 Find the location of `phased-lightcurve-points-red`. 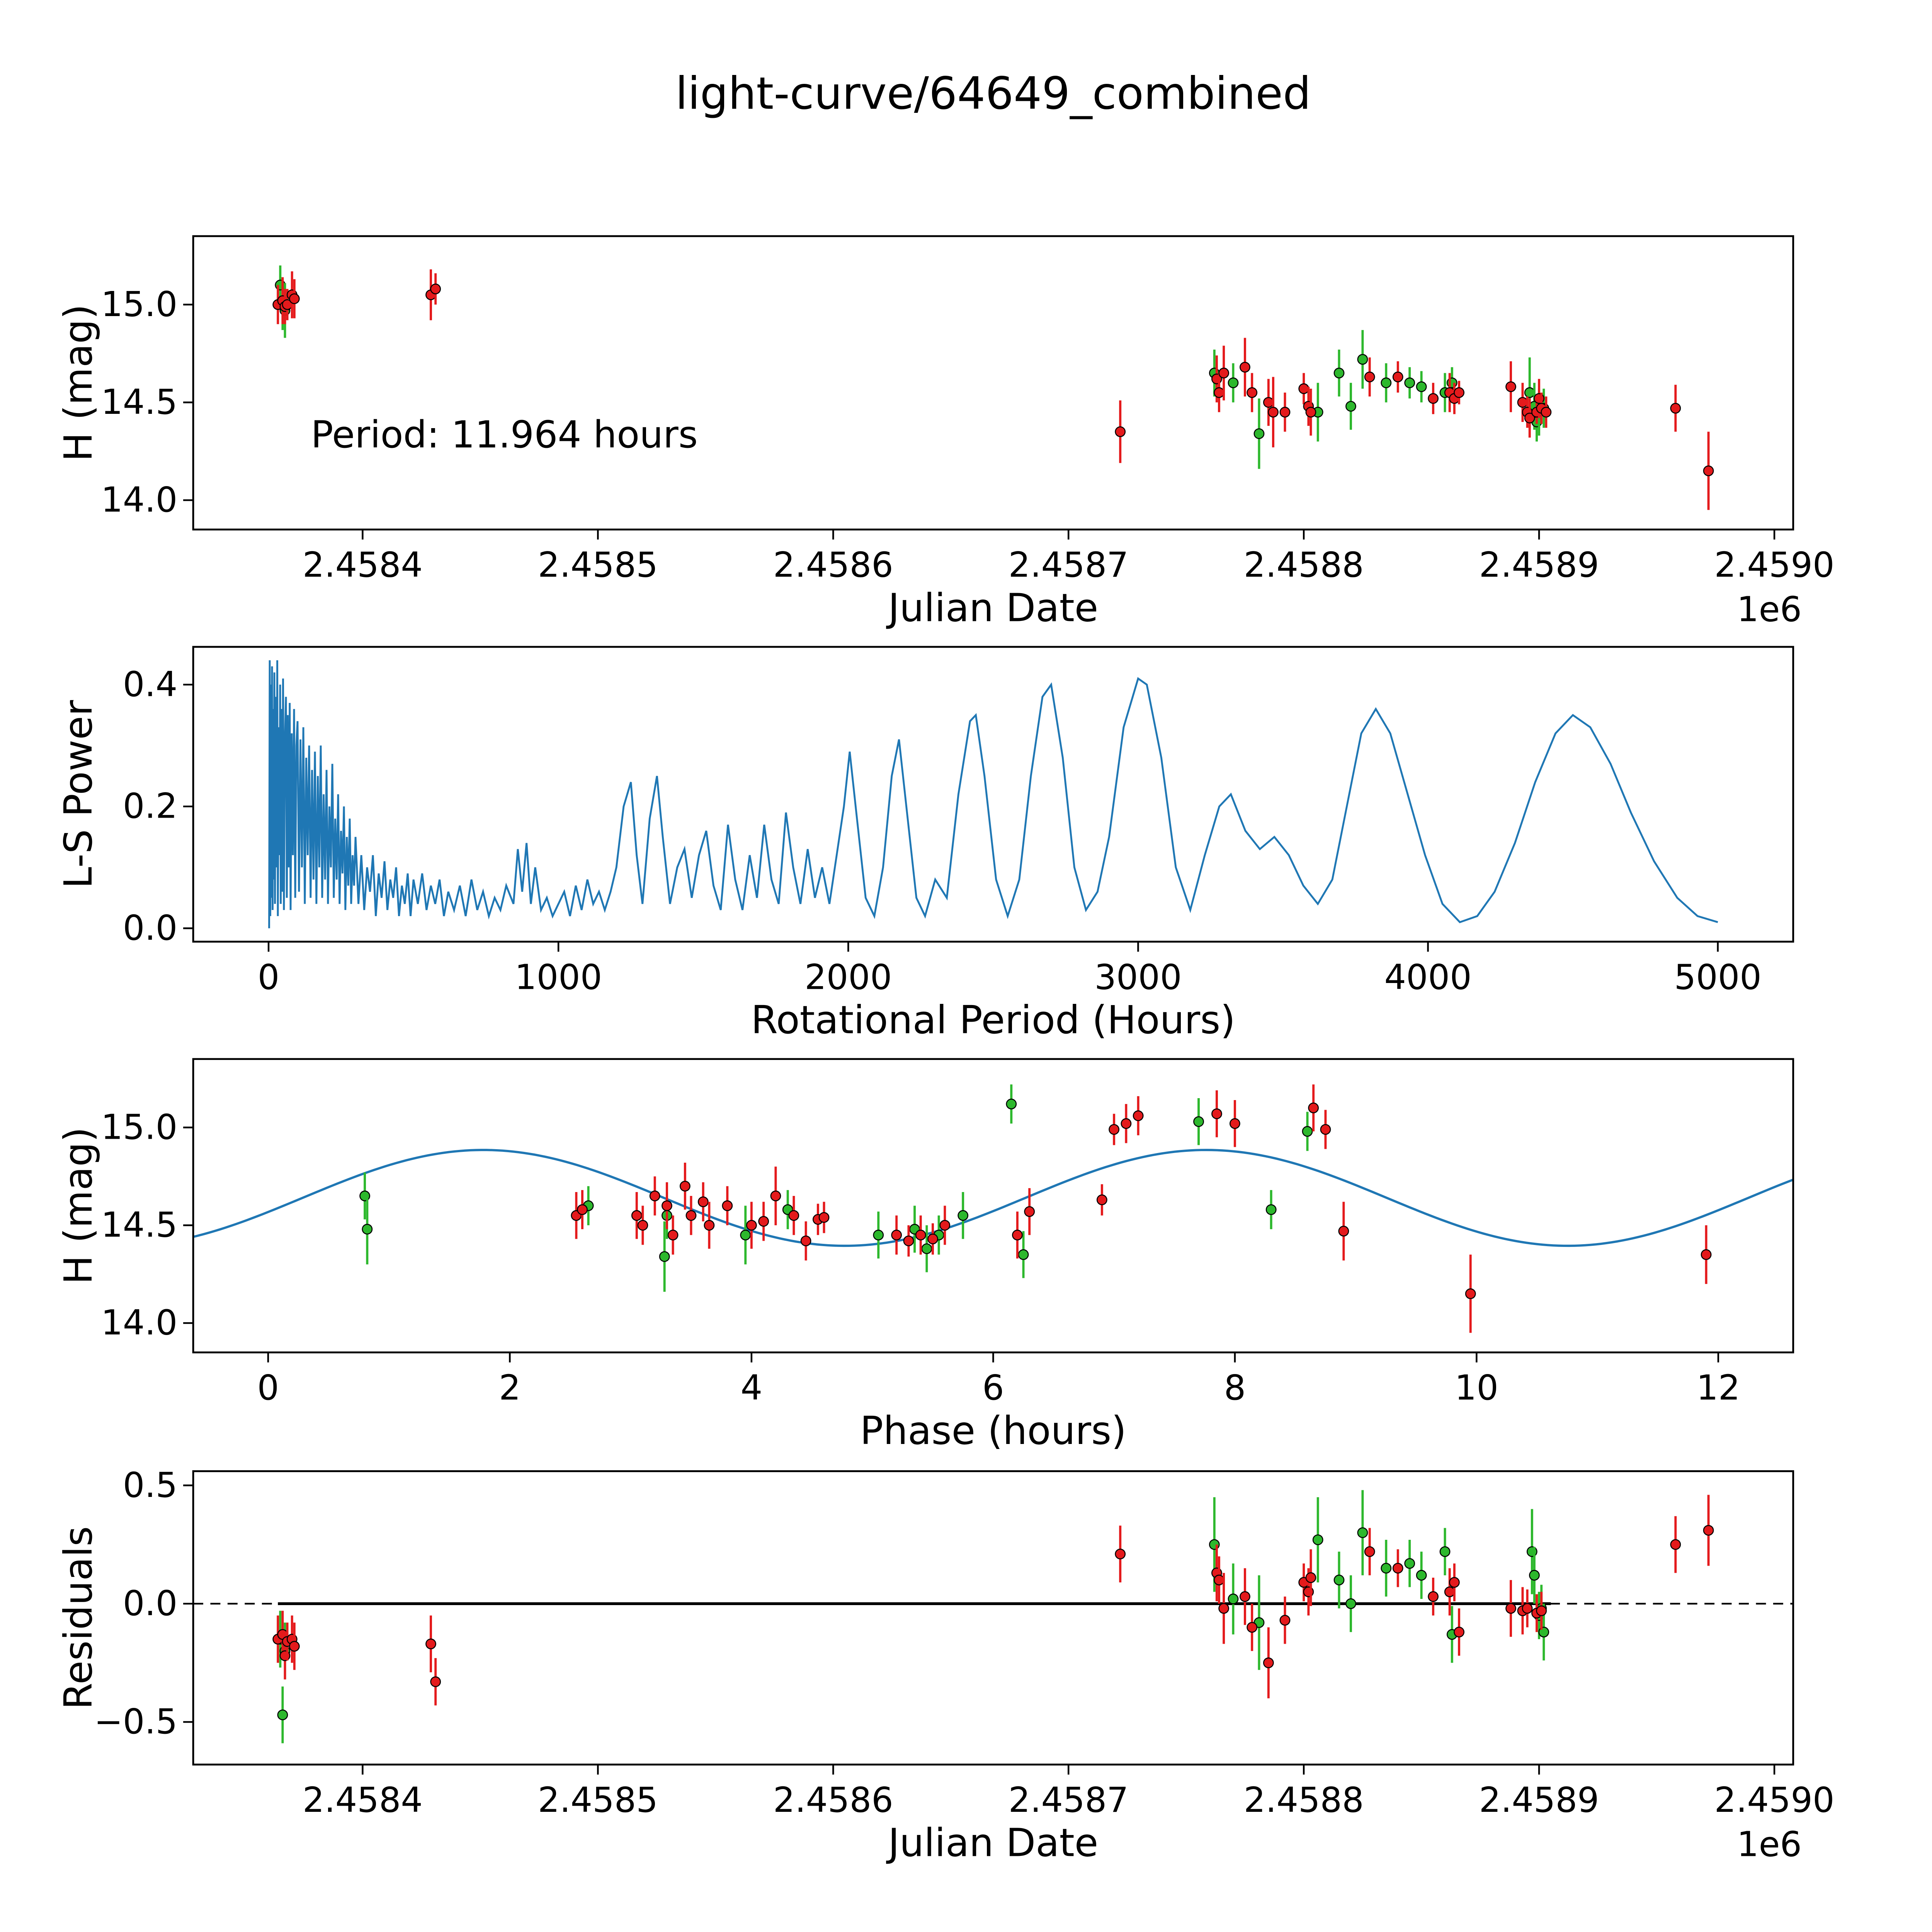

phased-lightcurve-points-red is located at coordinates (1141, 1208).